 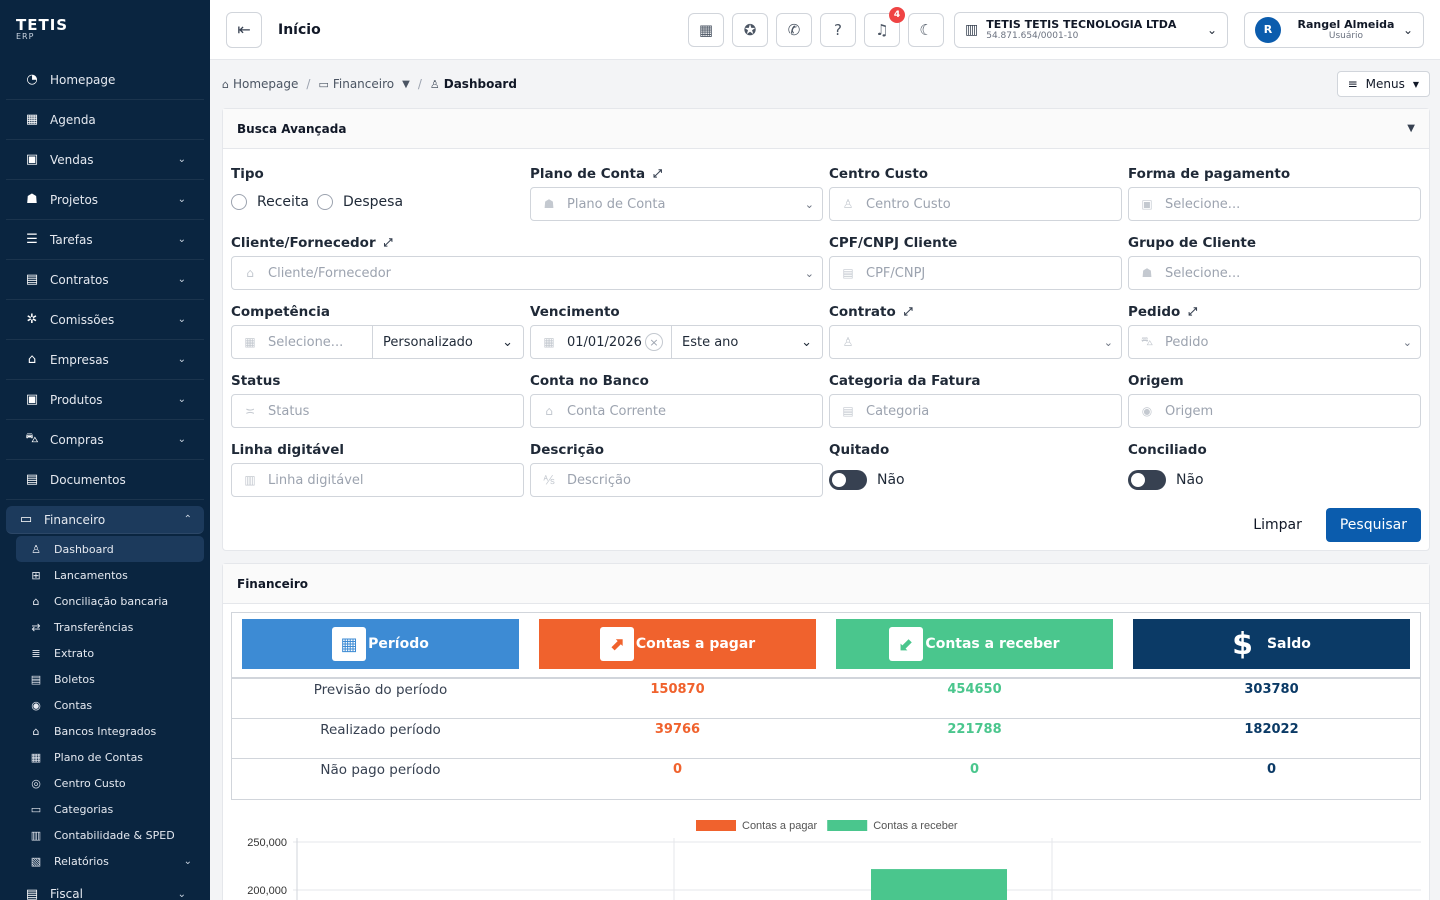 What do you see at coordinates (406, 84) in the screenshot?
I see `caret-down-icon: ▼` at bounding box center [406, 84].